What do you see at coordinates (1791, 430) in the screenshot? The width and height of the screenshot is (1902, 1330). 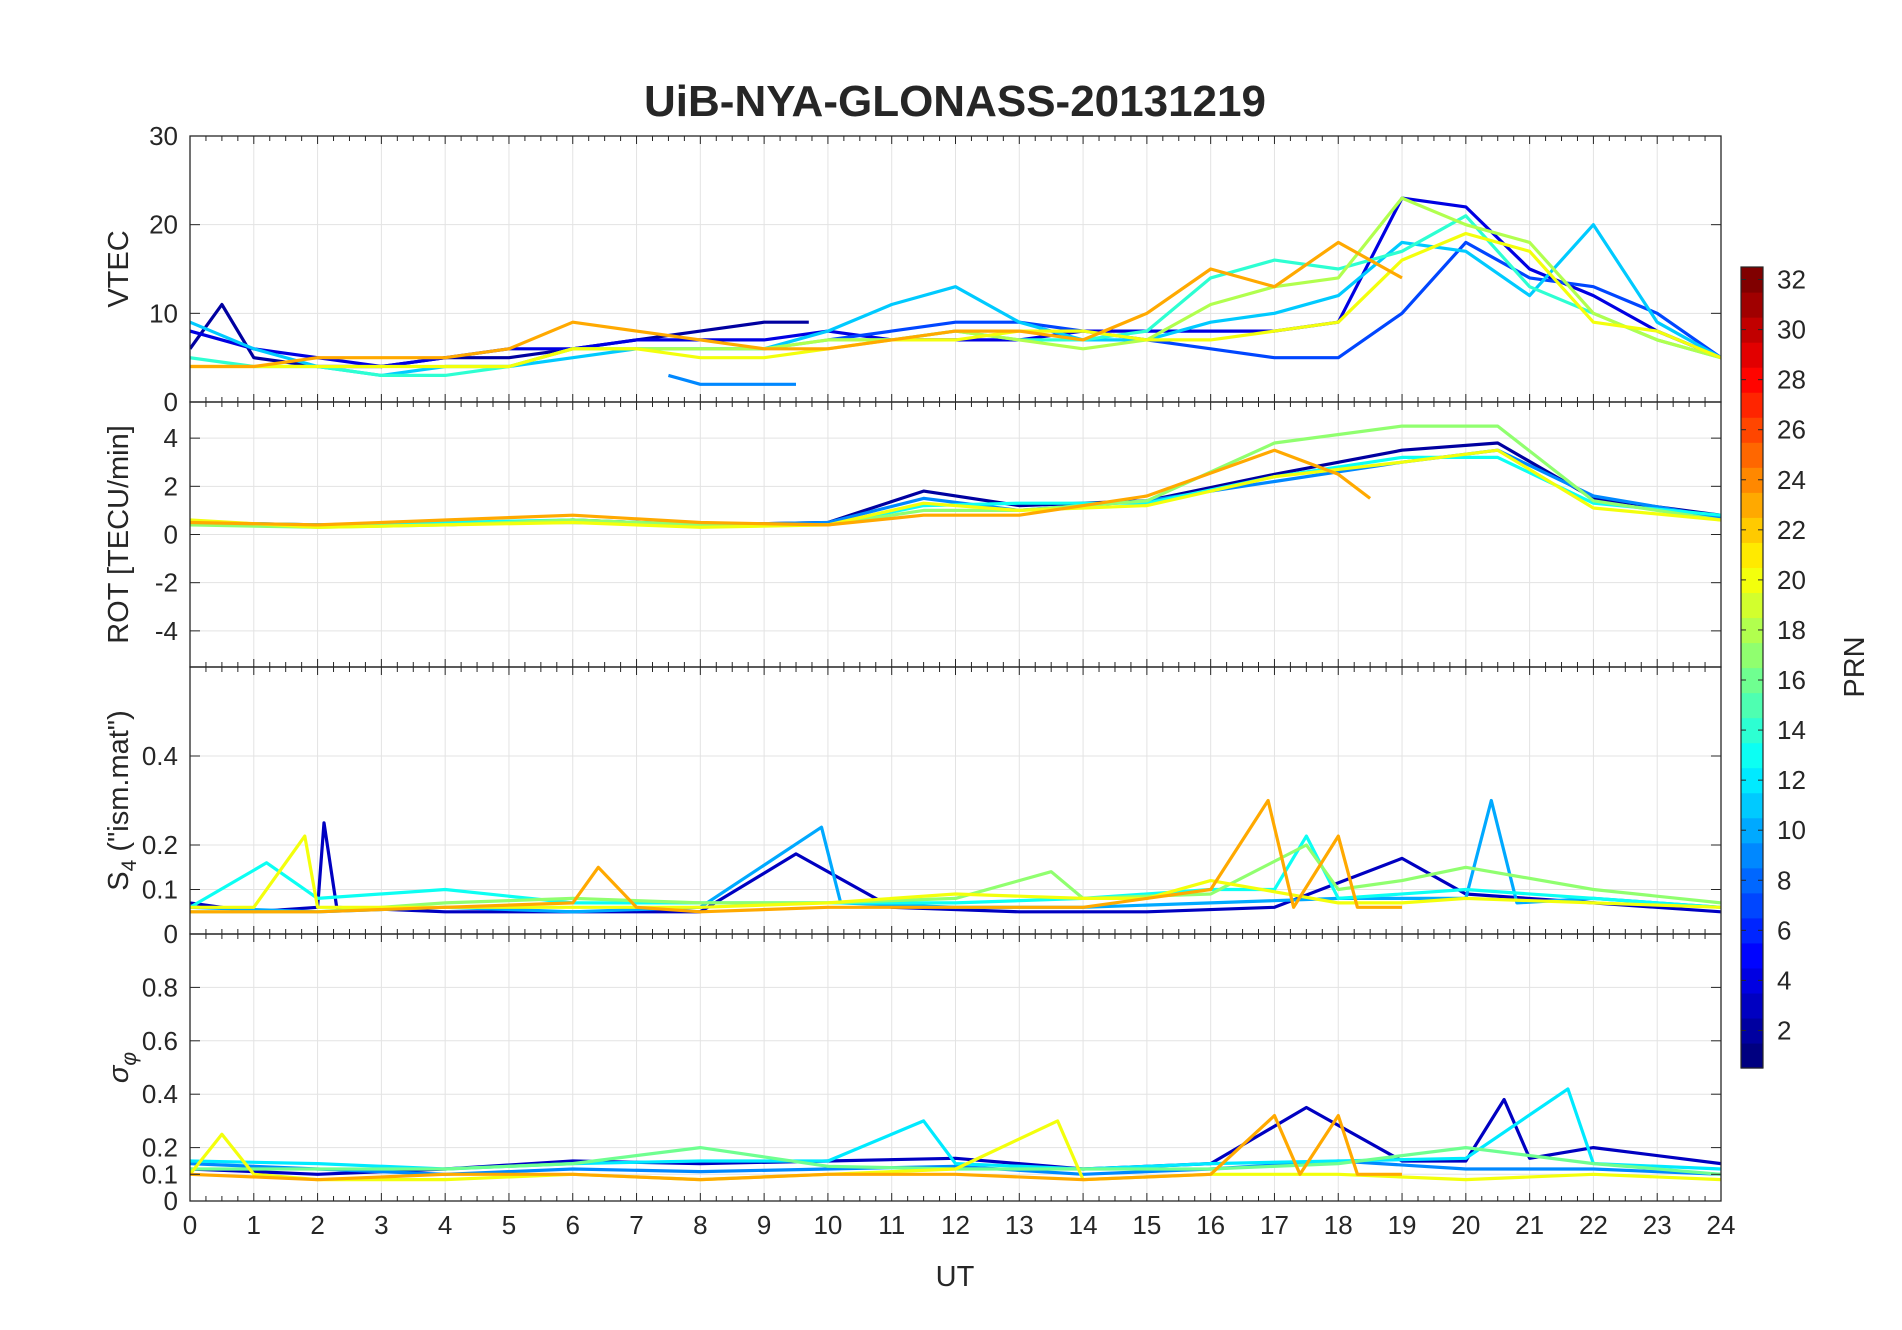 I see `colorbar-tick-label: 26` at bounding box center [1791, 430].